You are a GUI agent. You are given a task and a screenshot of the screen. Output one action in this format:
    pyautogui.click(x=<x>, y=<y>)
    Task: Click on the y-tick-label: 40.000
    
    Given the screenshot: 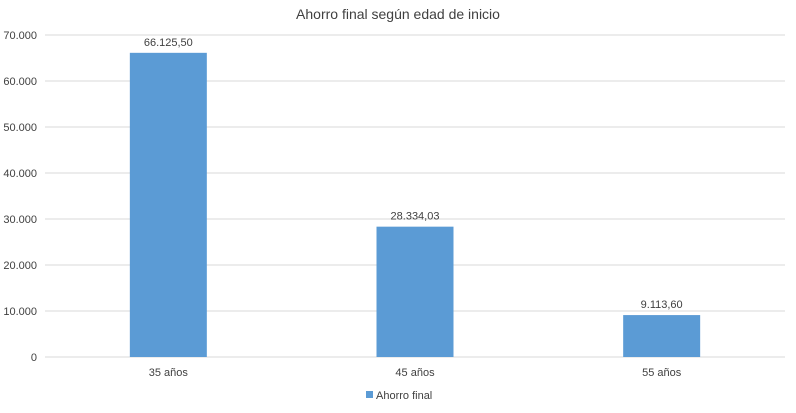 What is the action you would take?
    pyautogui.click(x=20, y=174)
    